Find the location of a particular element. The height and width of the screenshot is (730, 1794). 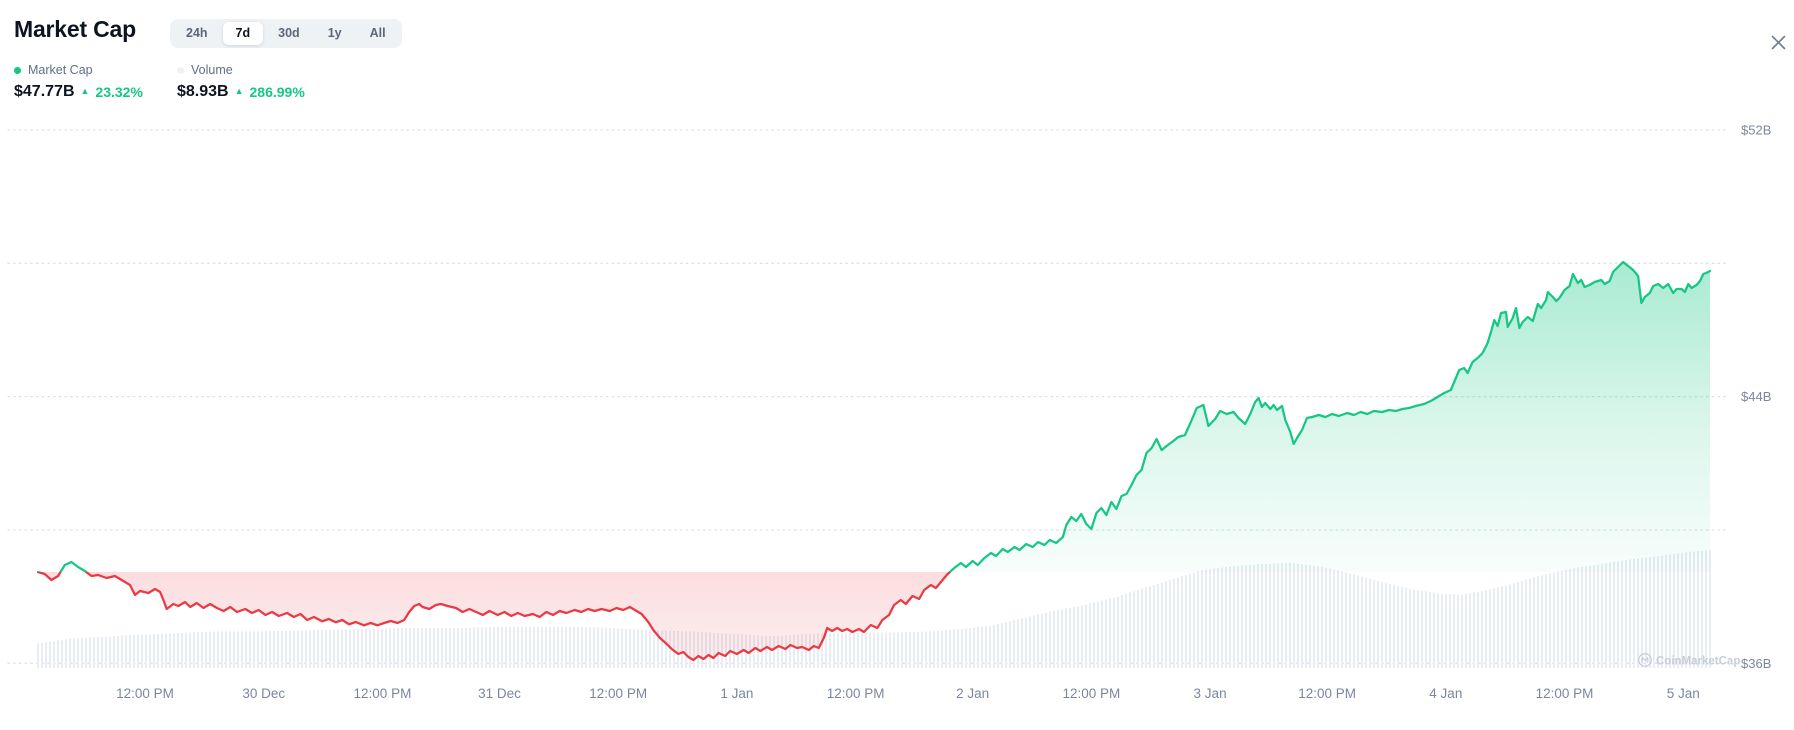

x-axis-label: 4 Jan is located at coordinates (1445, 693).